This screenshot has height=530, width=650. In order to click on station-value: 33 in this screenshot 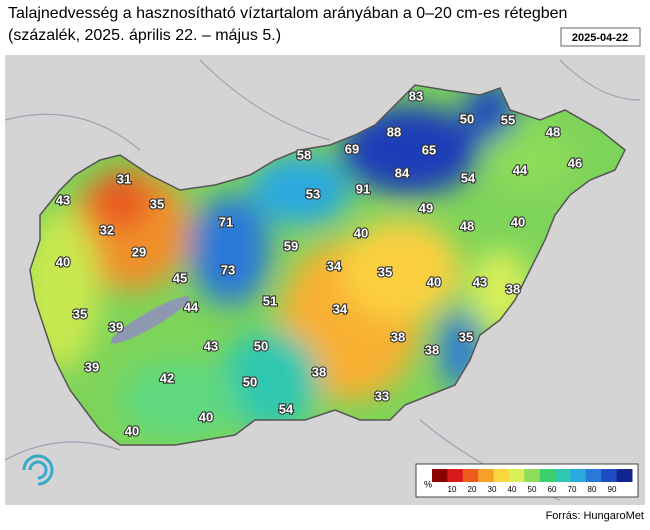, I will do `click(382, 395)`.